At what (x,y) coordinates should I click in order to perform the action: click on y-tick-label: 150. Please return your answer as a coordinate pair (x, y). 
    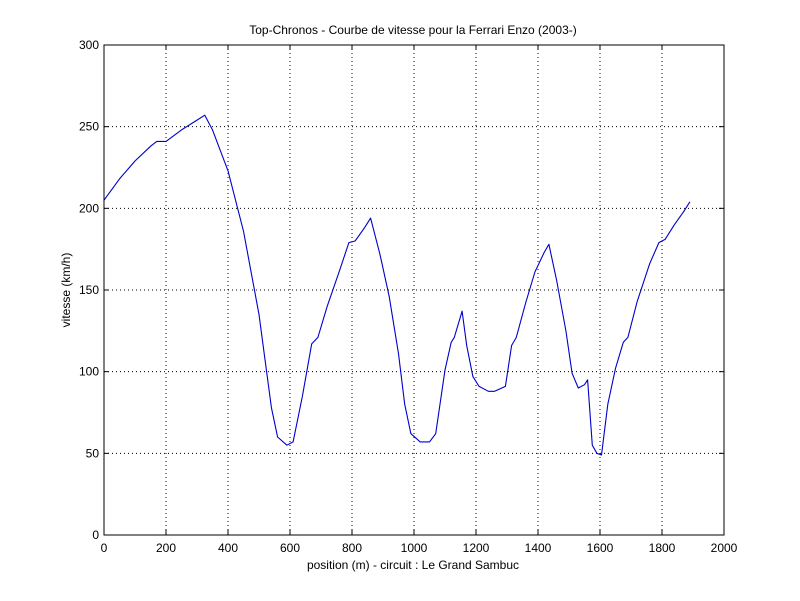
    Looking at the image, I should click on (89, 290).